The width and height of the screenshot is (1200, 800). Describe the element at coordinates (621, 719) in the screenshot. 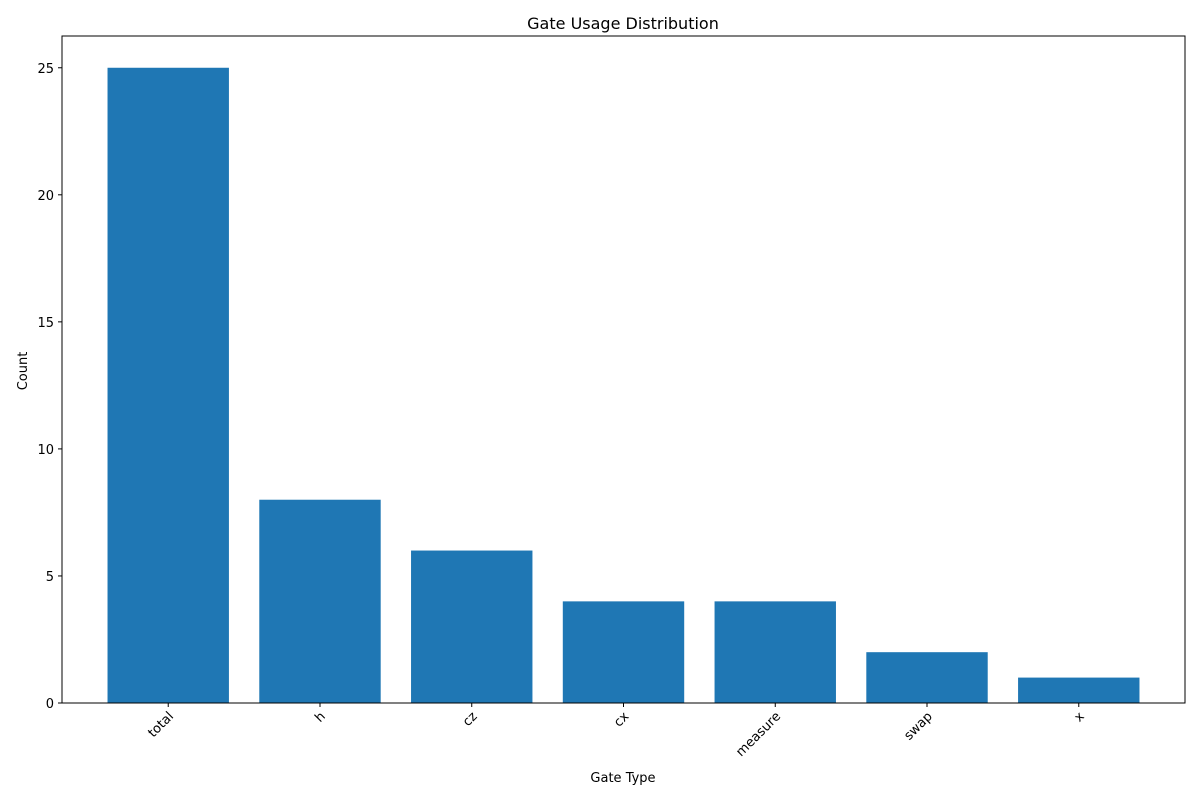

I see `x-tick-label: cx` at that location.